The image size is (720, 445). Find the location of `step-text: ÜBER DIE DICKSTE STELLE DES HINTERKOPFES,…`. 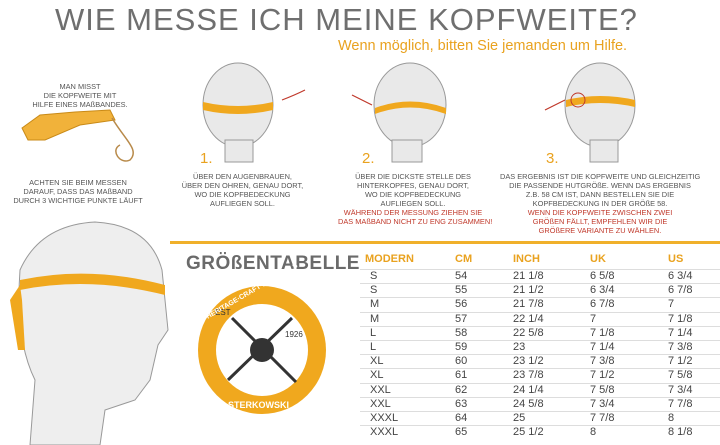

step-text: ÜBER DIE DICKSTE STELLE DES HINTERKOPFES,… is located at coordinates (415, 199).